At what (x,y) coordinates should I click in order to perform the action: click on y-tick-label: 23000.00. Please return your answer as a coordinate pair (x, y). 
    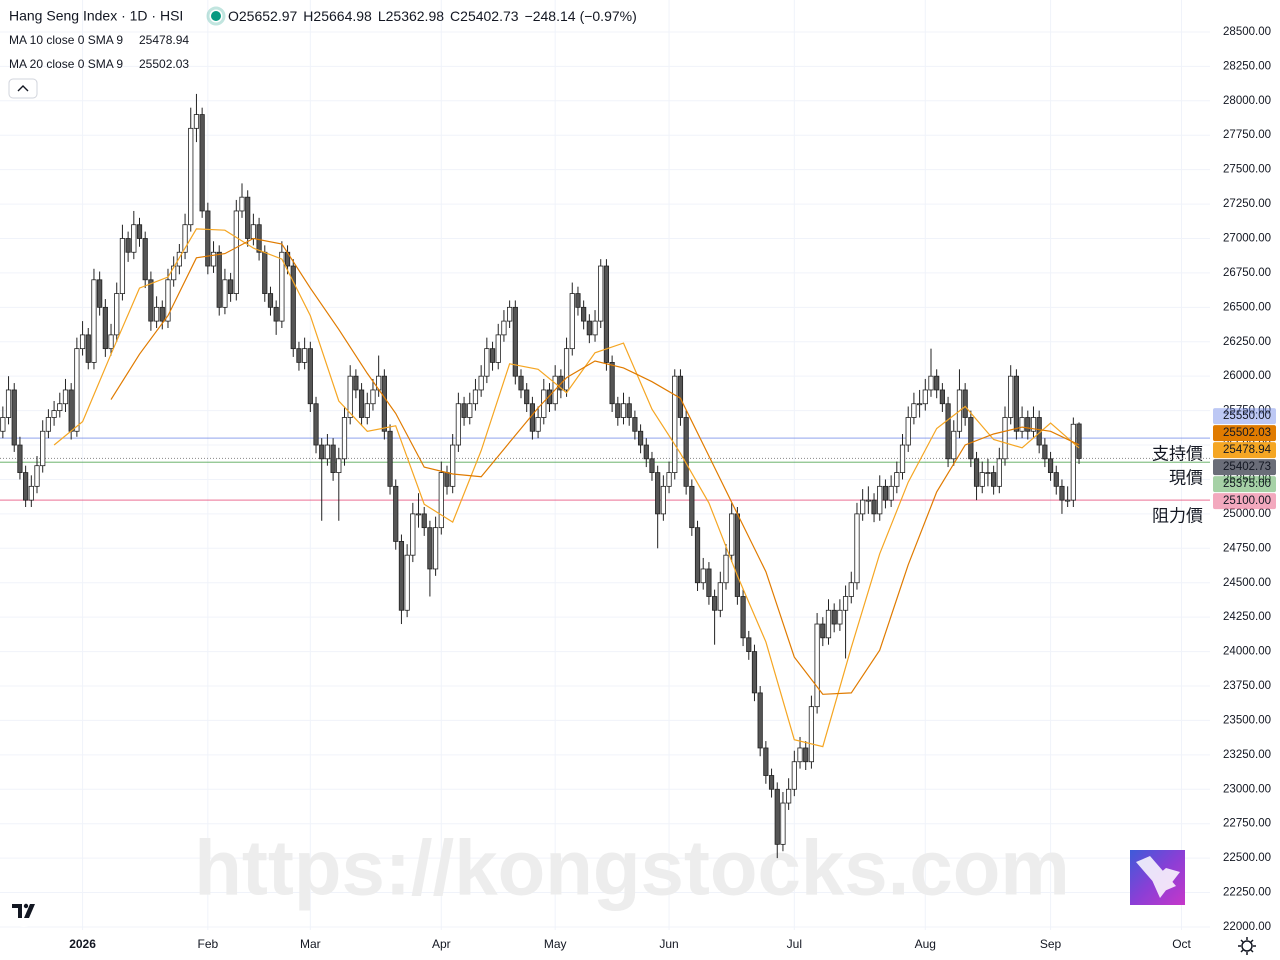
    Looking at the image, I should click on (1247, 789).